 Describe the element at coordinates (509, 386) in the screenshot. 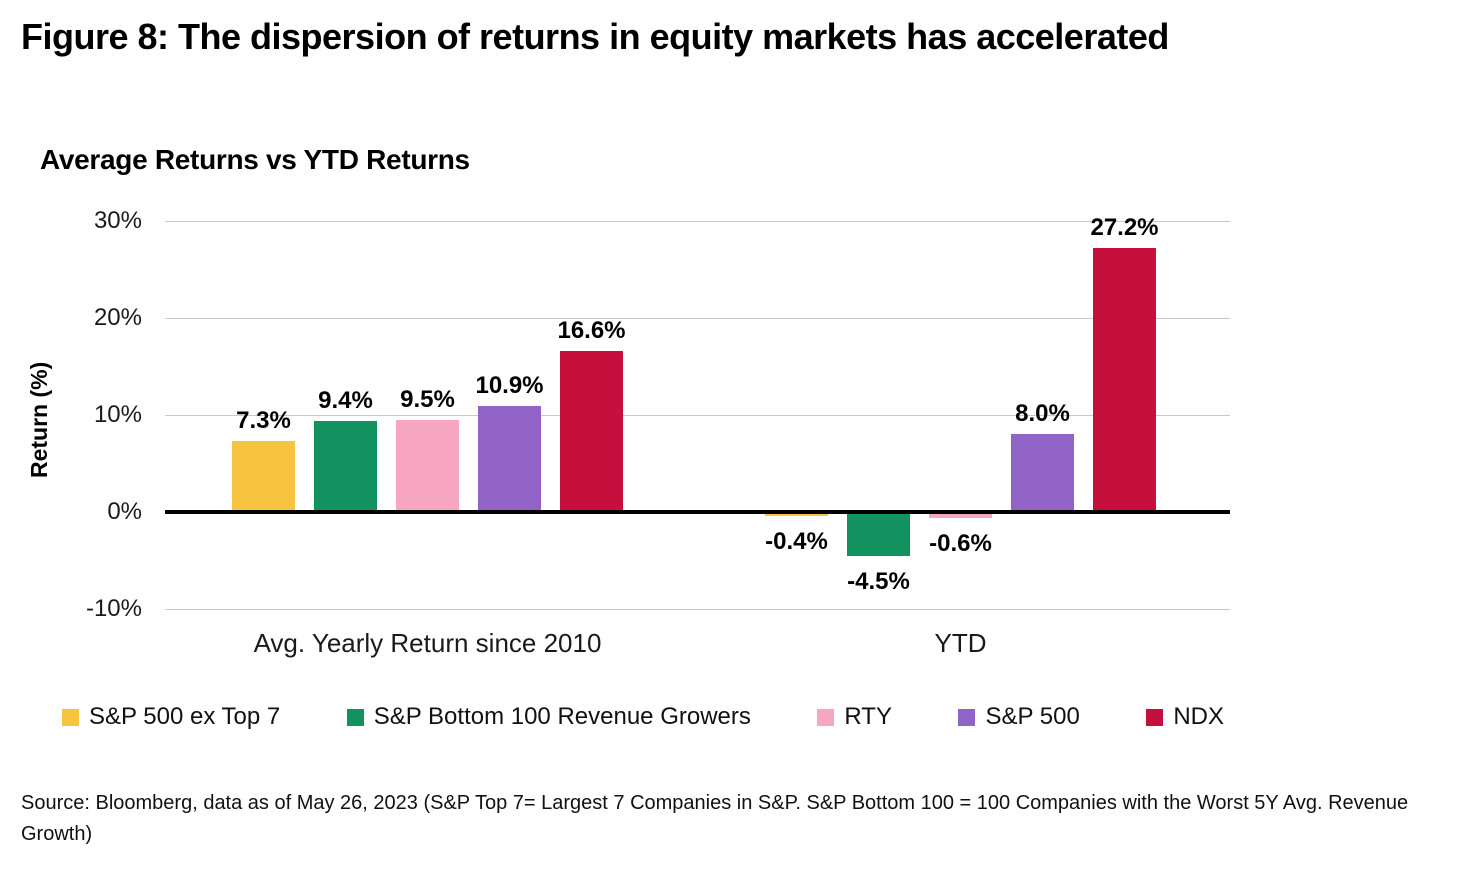

I see `bar-value-label: 10.9%` at that location.